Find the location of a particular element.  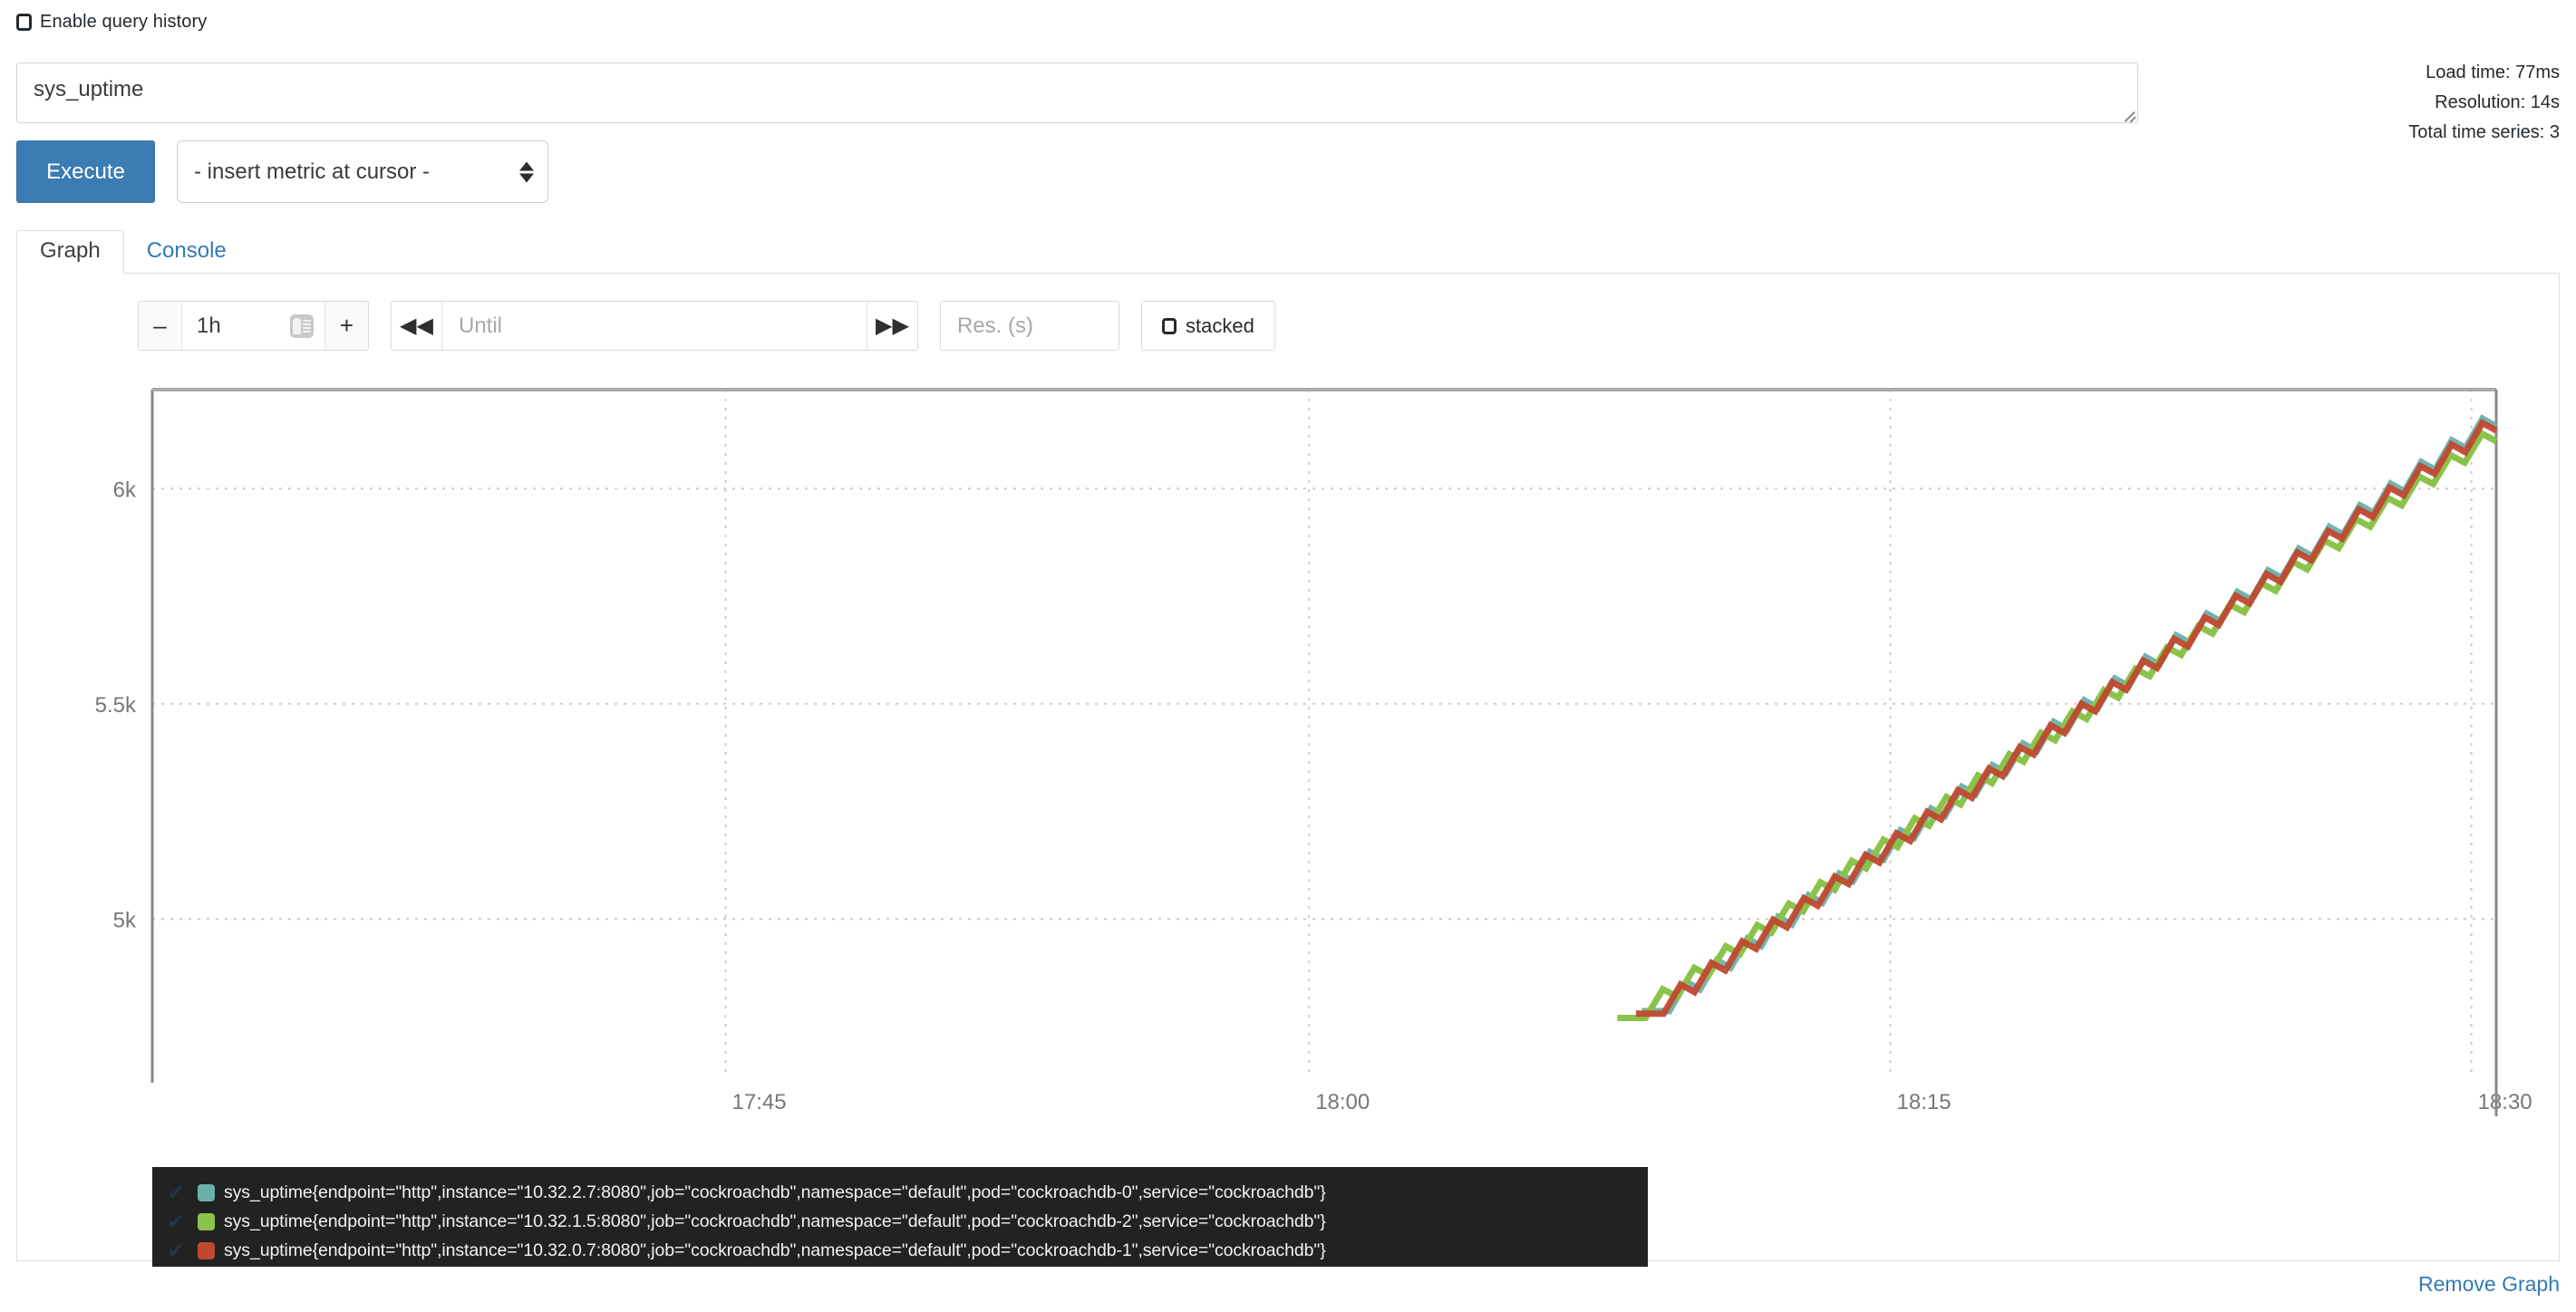

range-input-wrapper is located at coordinates (253, 326).